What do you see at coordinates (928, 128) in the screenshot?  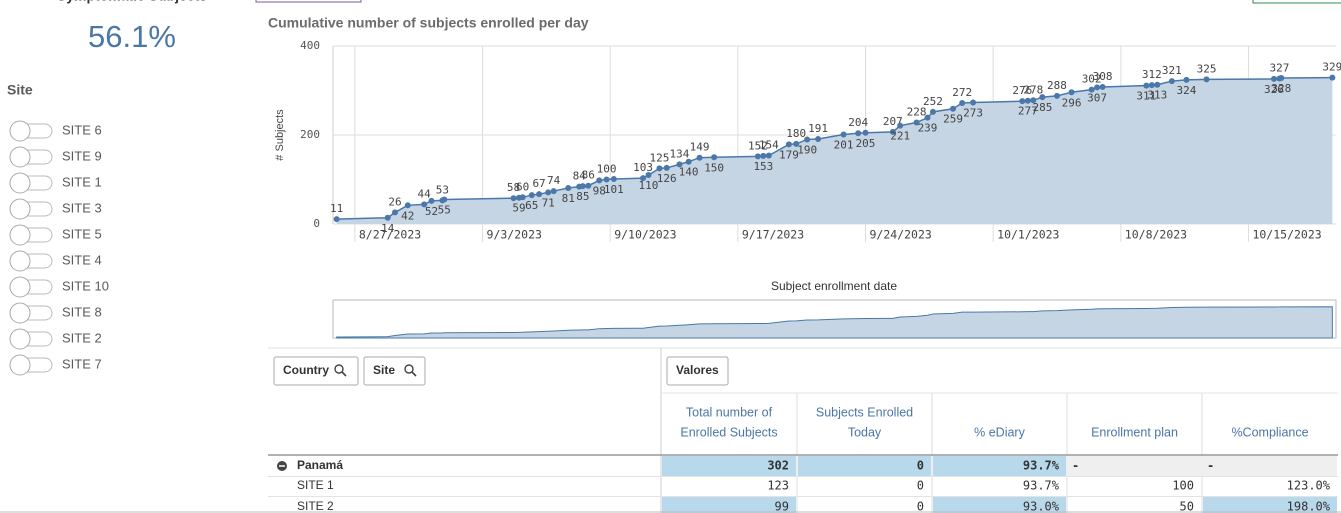 I see `data-label: 239` at bounding box center [928, 128].